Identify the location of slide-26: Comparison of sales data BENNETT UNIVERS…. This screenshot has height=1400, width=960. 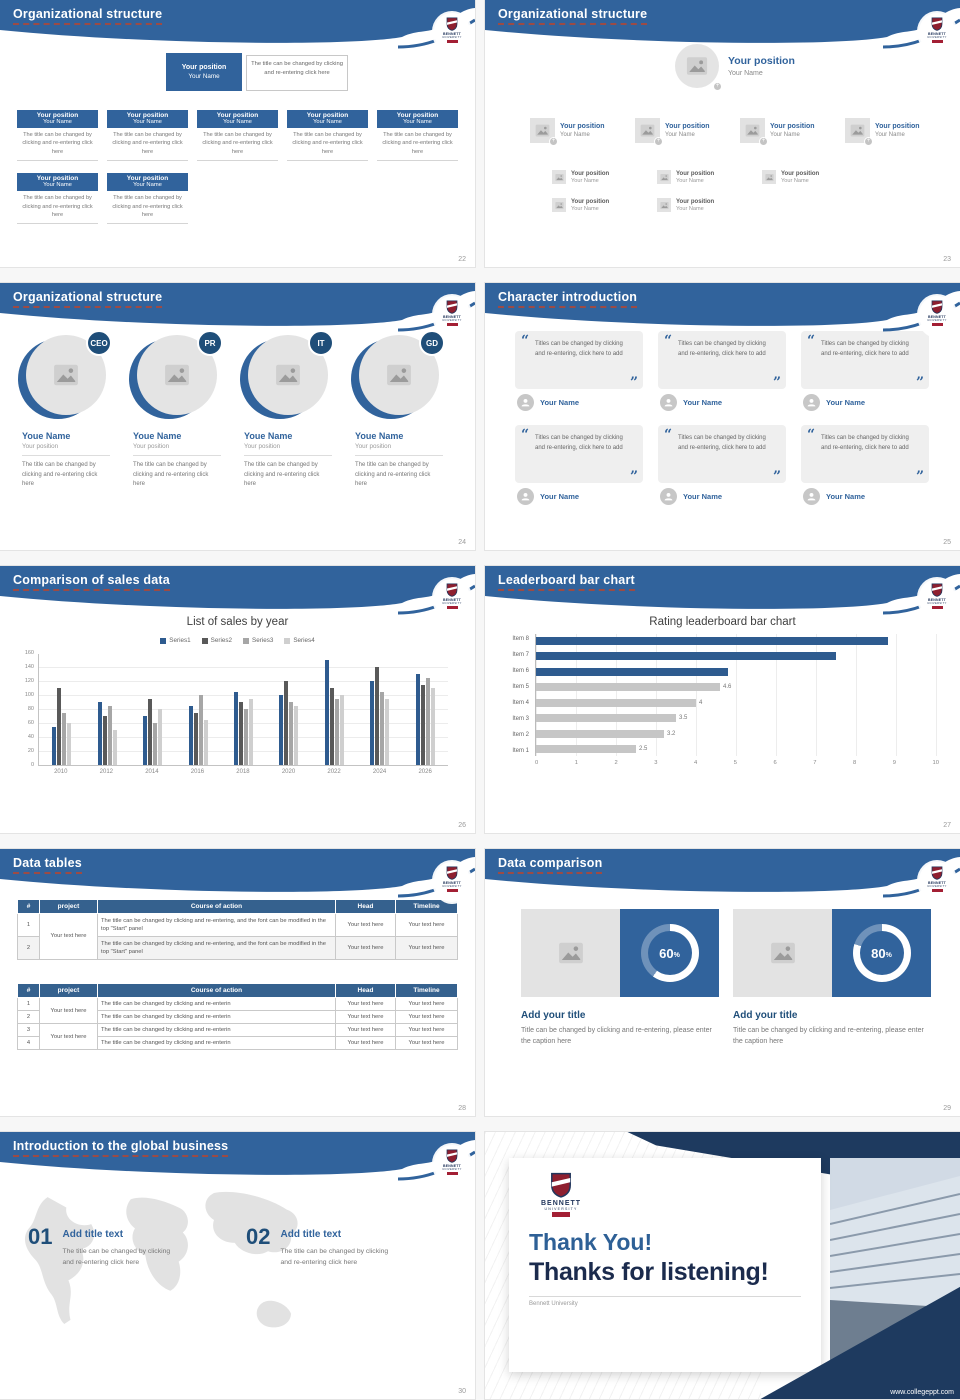
(237, 699).